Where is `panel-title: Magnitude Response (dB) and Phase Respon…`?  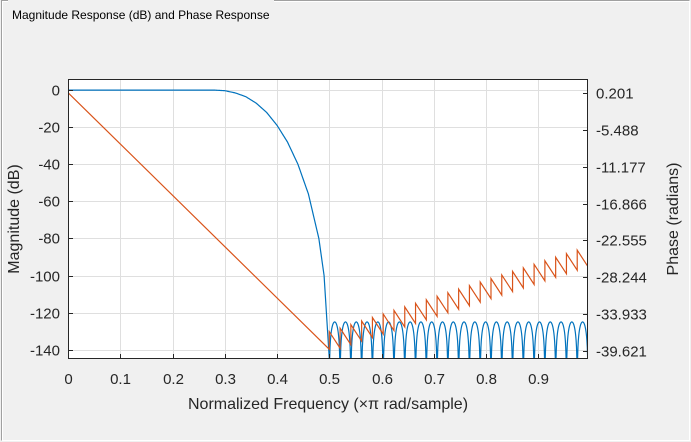
panel-title: Magnitude Response (dB) and Phase Respon… is located at coordinates (141, 12).